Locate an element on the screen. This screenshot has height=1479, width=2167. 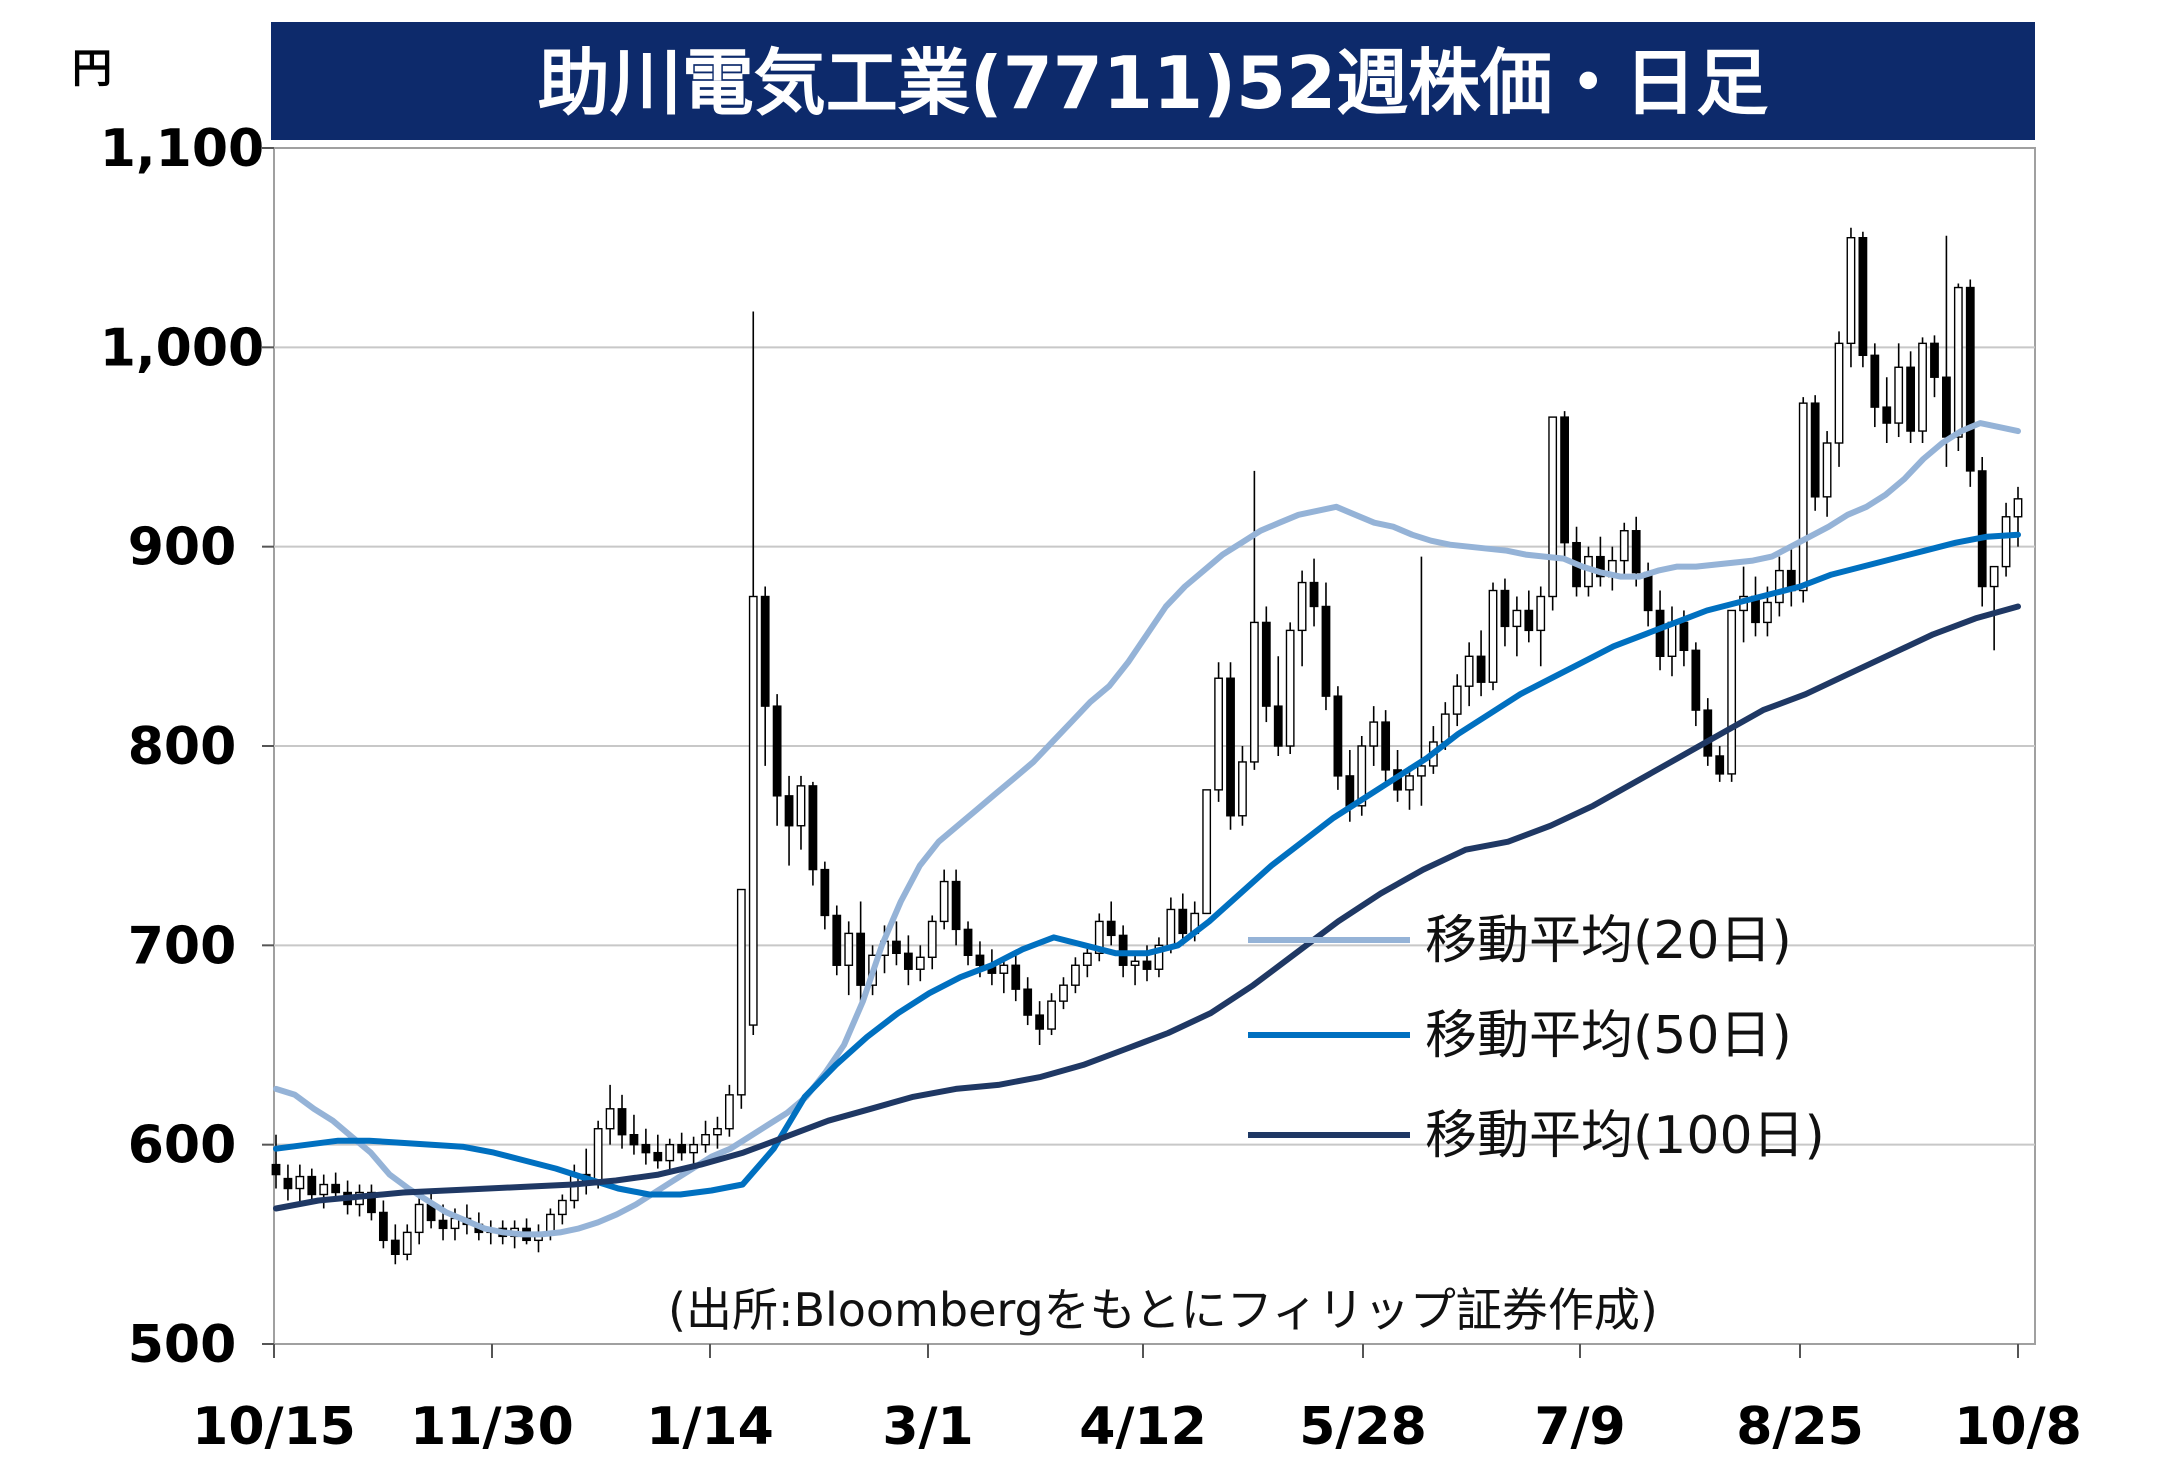
source-note: (出所:Bloombergをもとにフィリップ証券作成) is located at coordinates (1163, 1310).